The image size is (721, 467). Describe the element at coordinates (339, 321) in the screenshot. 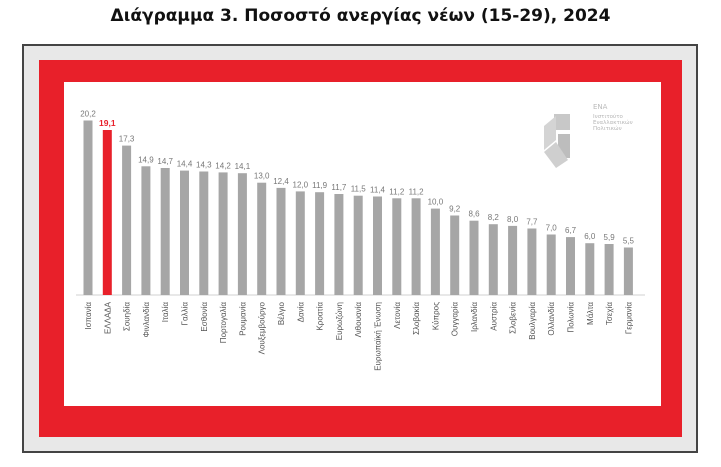

I see `category-label: Ευρωζώνη` at that location.